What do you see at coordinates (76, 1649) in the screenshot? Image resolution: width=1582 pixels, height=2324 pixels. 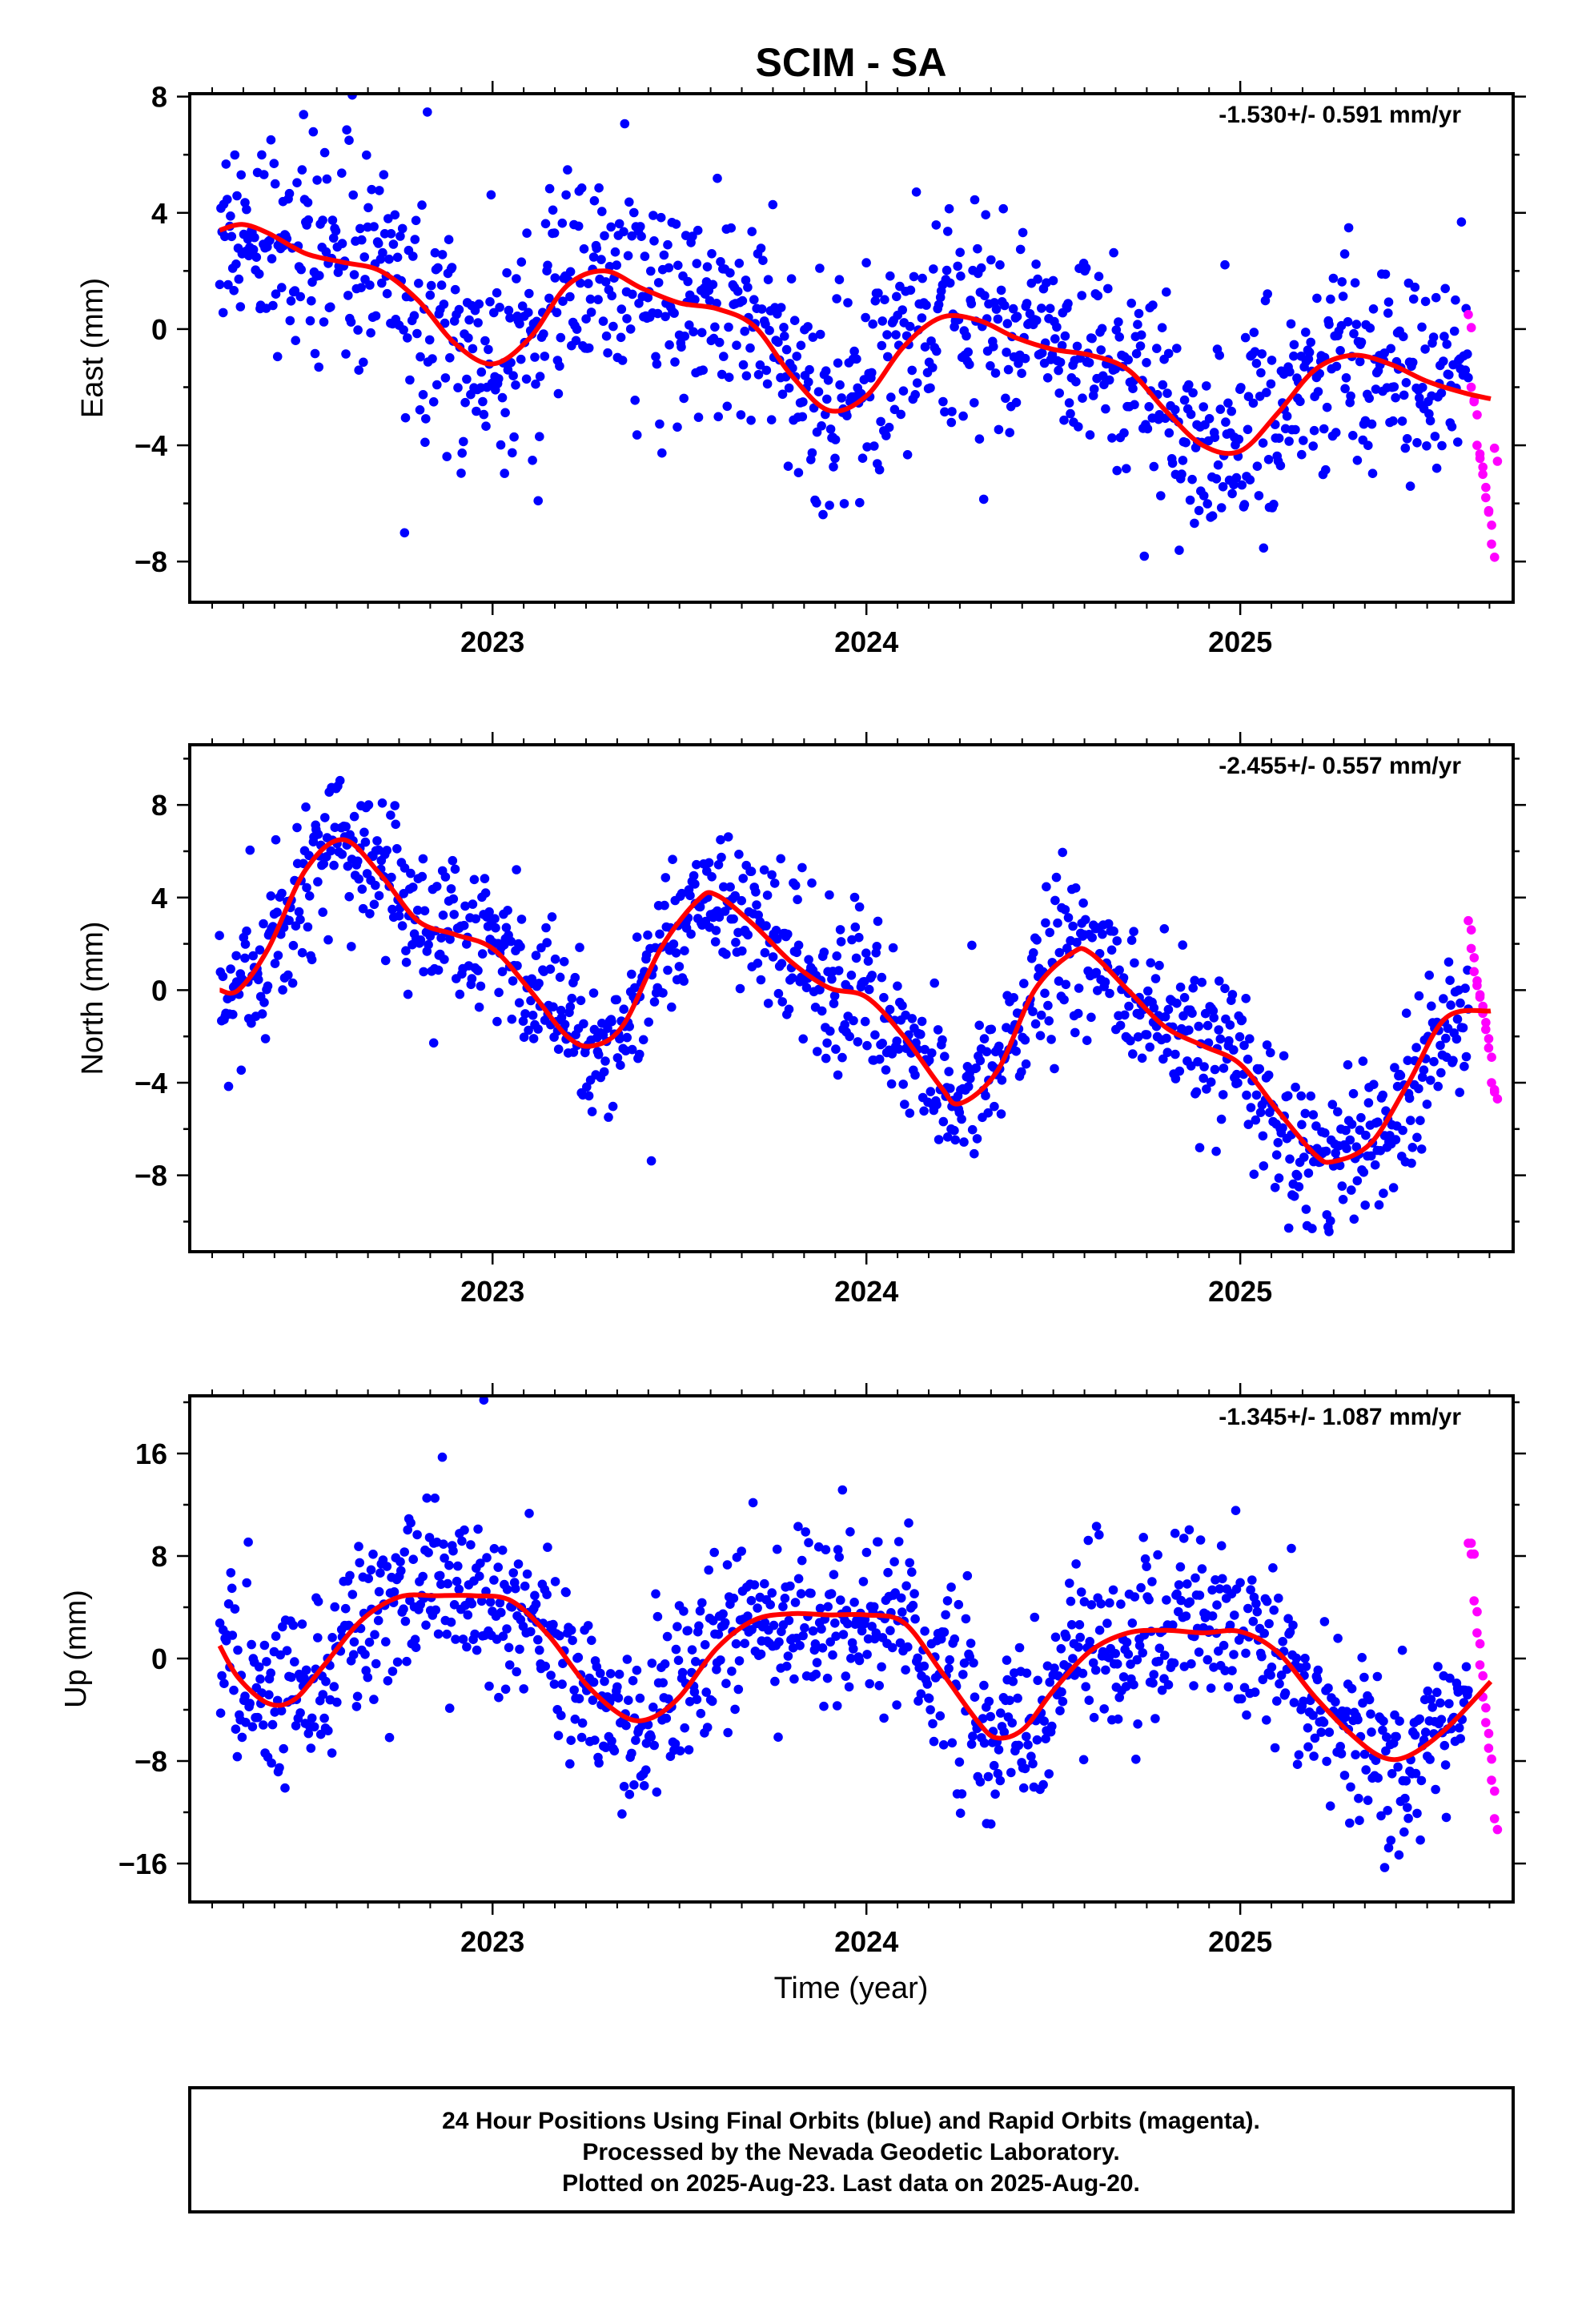 I see `up-y-axis-label: Up (mm)` at bounding box center [76, 1649].